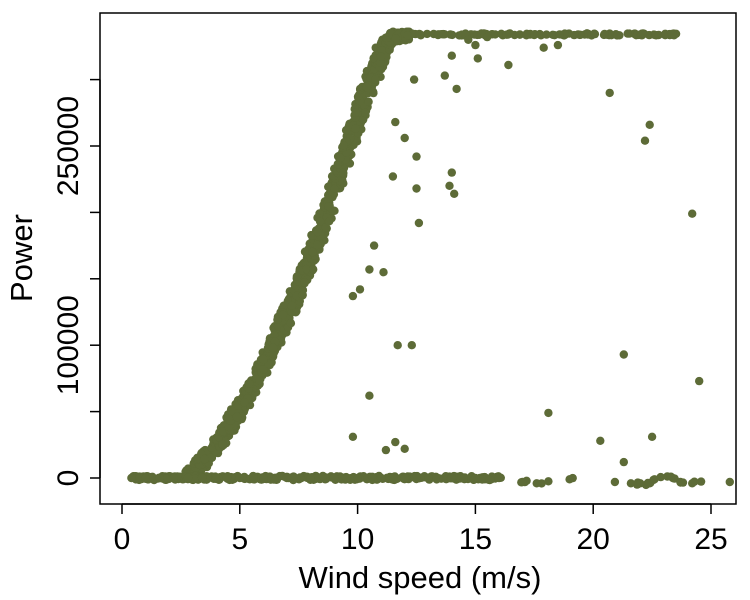  I want to click on y-tick-label: 0, so click(68, 478).